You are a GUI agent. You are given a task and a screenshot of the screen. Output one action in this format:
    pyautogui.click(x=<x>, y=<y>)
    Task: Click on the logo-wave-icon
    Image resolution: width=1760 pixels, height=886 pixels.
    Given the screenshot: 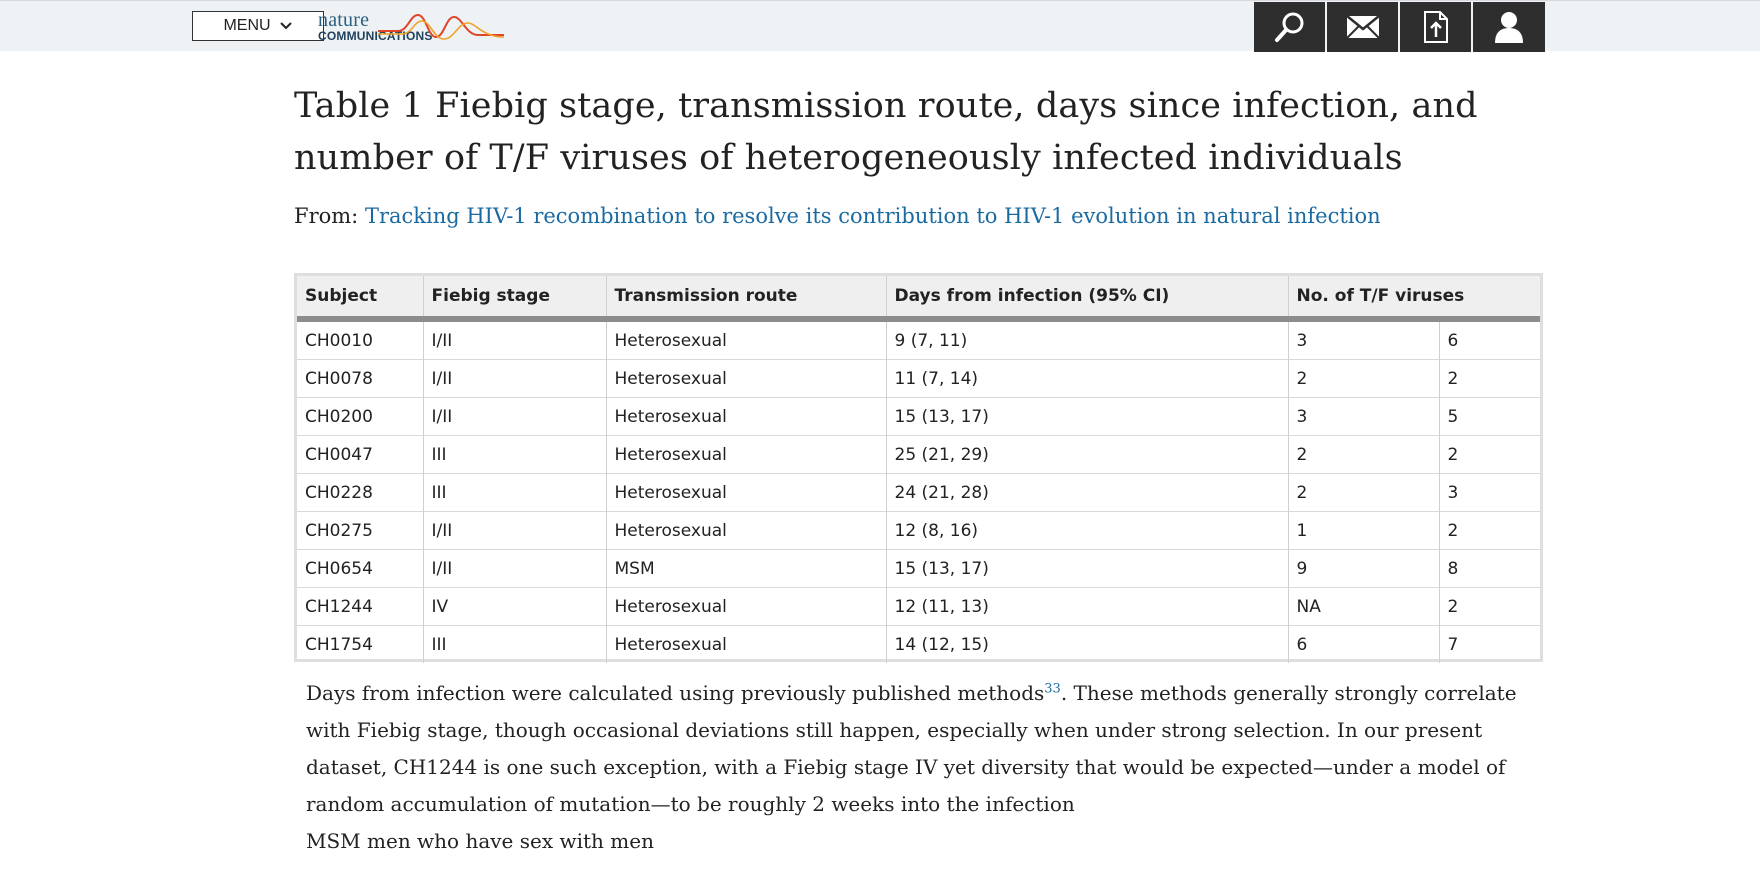 What is the action you would take?
    pyautogui.click(x=441, y=26)
    